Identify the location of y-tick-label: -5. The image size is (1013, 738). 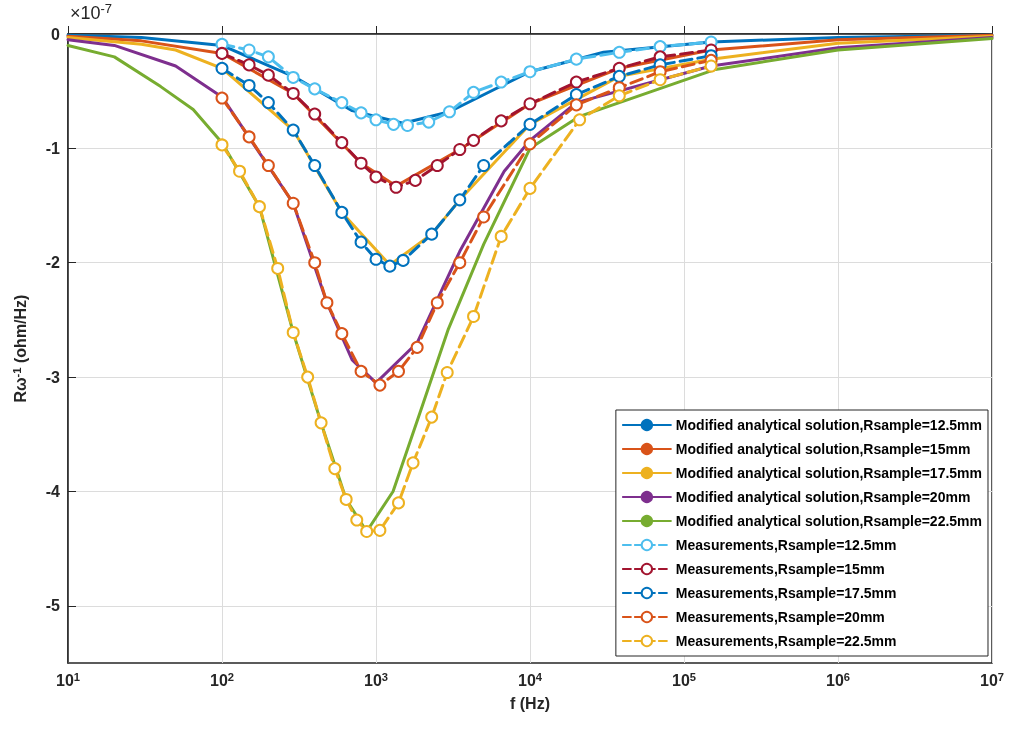
(53, 606).